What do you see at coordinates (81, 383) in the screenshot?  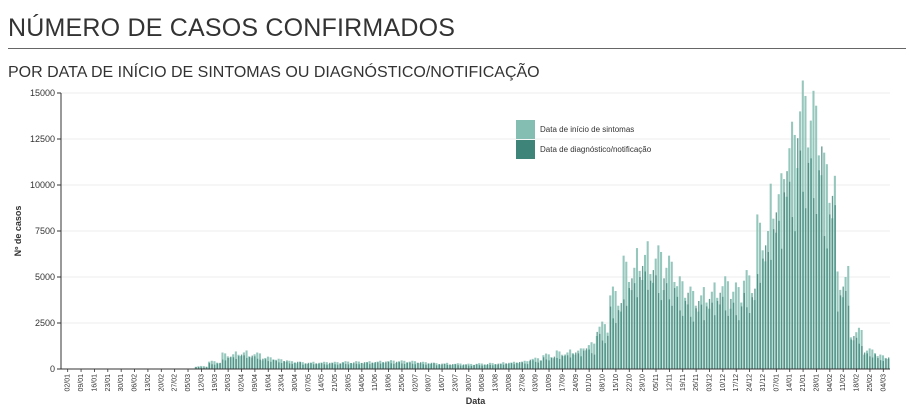 I see `x-tick-label: 09/01` at bounding box center [81, 383].